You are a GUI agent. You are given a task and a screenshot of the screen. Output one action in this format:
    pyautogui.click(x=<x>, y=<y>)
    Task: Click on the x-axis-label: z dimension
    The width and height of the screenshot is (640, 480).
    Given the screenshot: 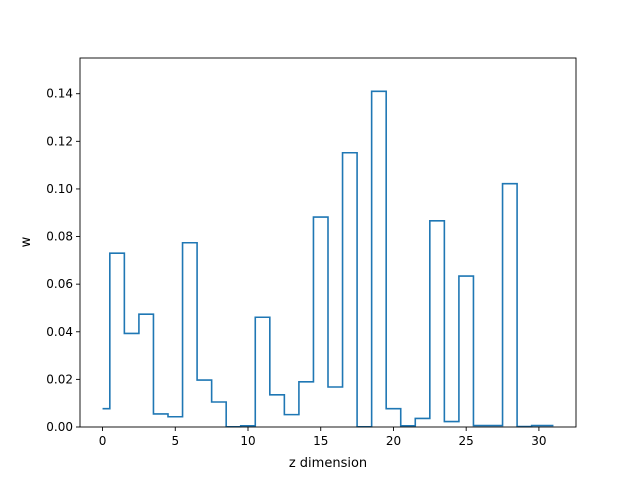 What is the action you would take?
    pyautogui.click(x=328, y=463)
    